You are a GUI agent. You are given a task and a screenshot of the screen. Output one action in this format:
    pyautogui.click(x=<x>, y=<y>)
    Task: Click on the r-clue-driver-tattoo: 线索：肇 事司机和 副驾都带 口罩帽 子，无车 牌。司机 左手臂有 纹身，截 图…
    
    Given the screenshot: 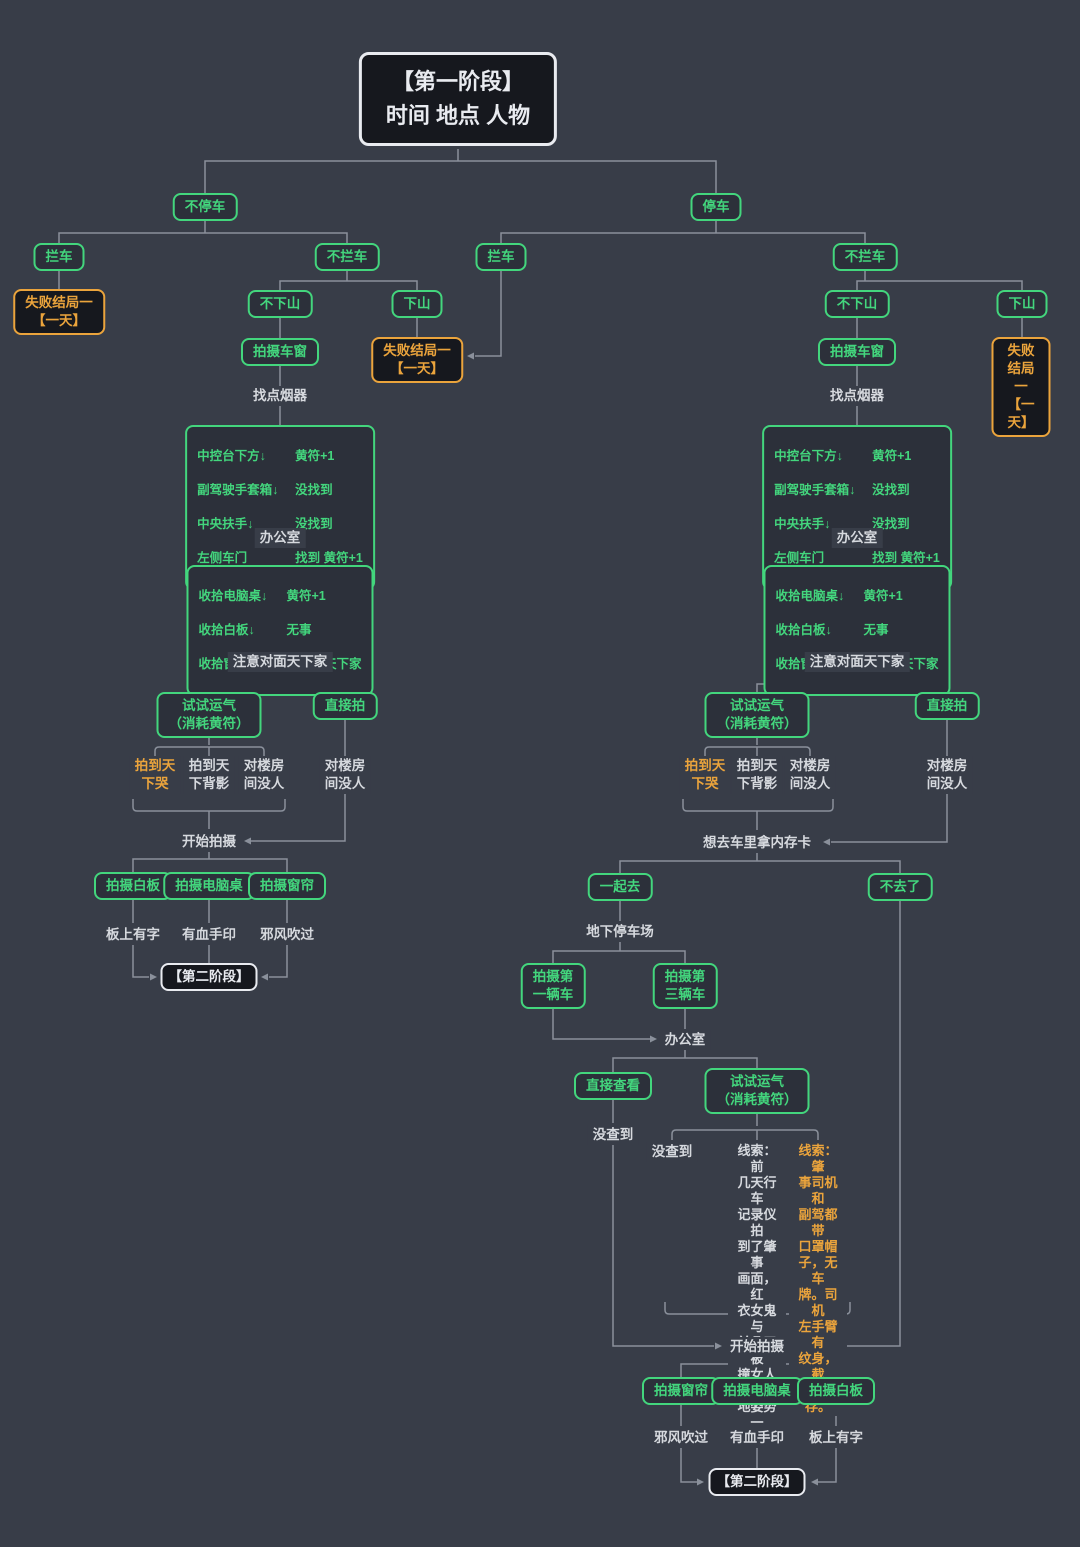 What is the action you would take?
    pyautogui.click(x=818, y=1279)
    